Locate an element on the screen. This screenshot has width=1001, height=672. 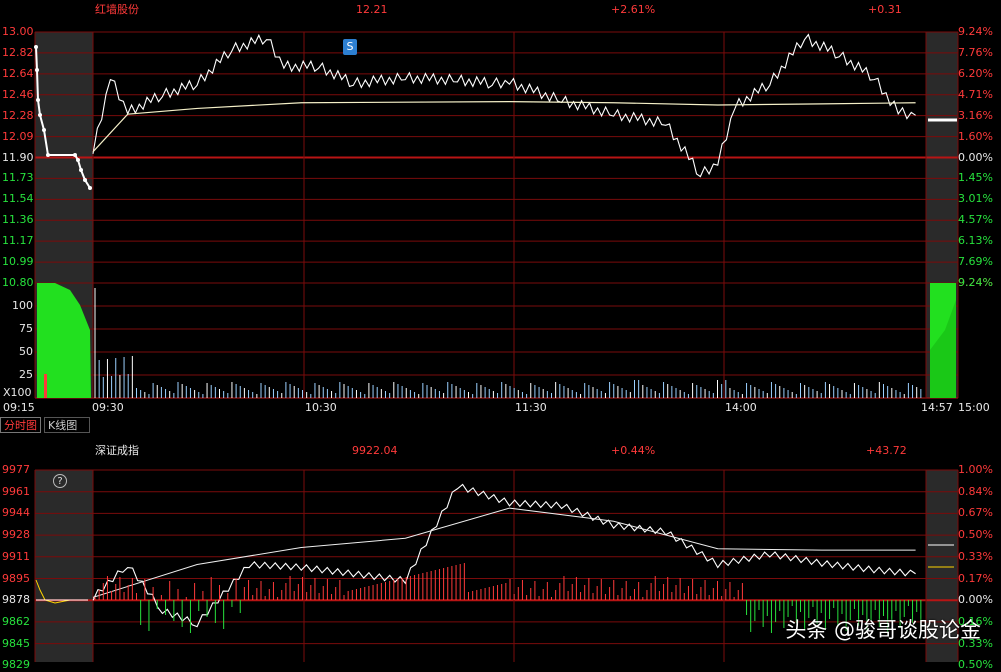
index-name: 深证成指 is located at coordinates (117, 450).